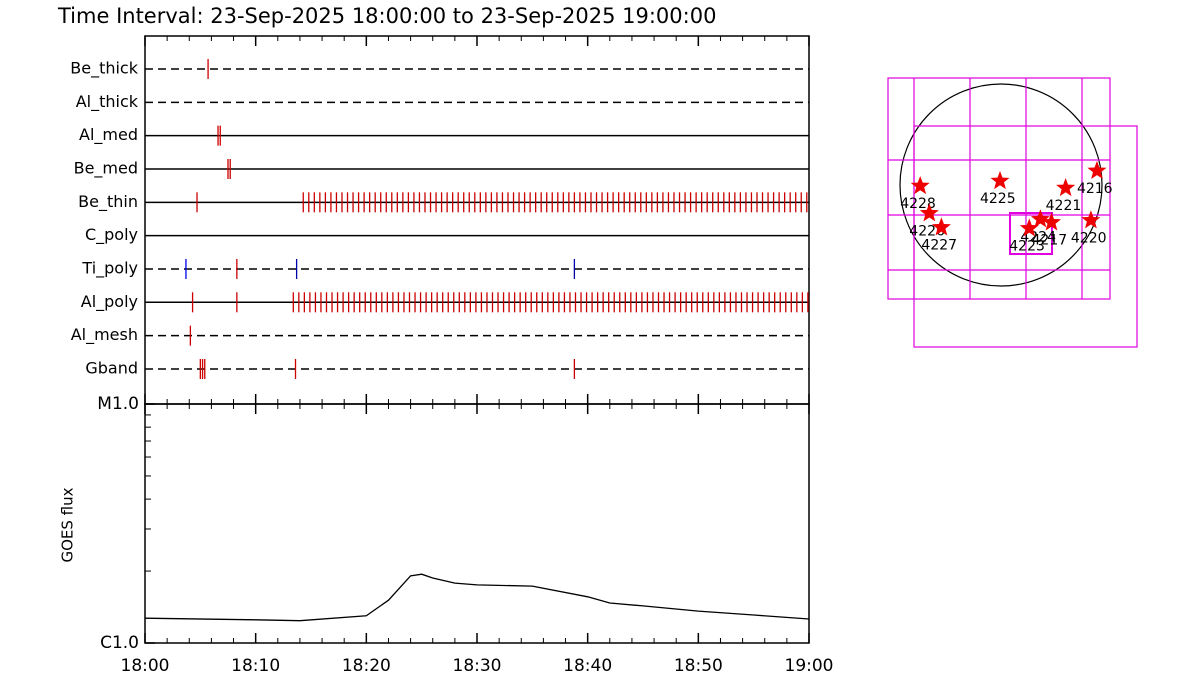 The image size is (1200, 700). Describe the element at coordinates (1064, 206) in the screenshot. I see `region-label: 4221` at that location.